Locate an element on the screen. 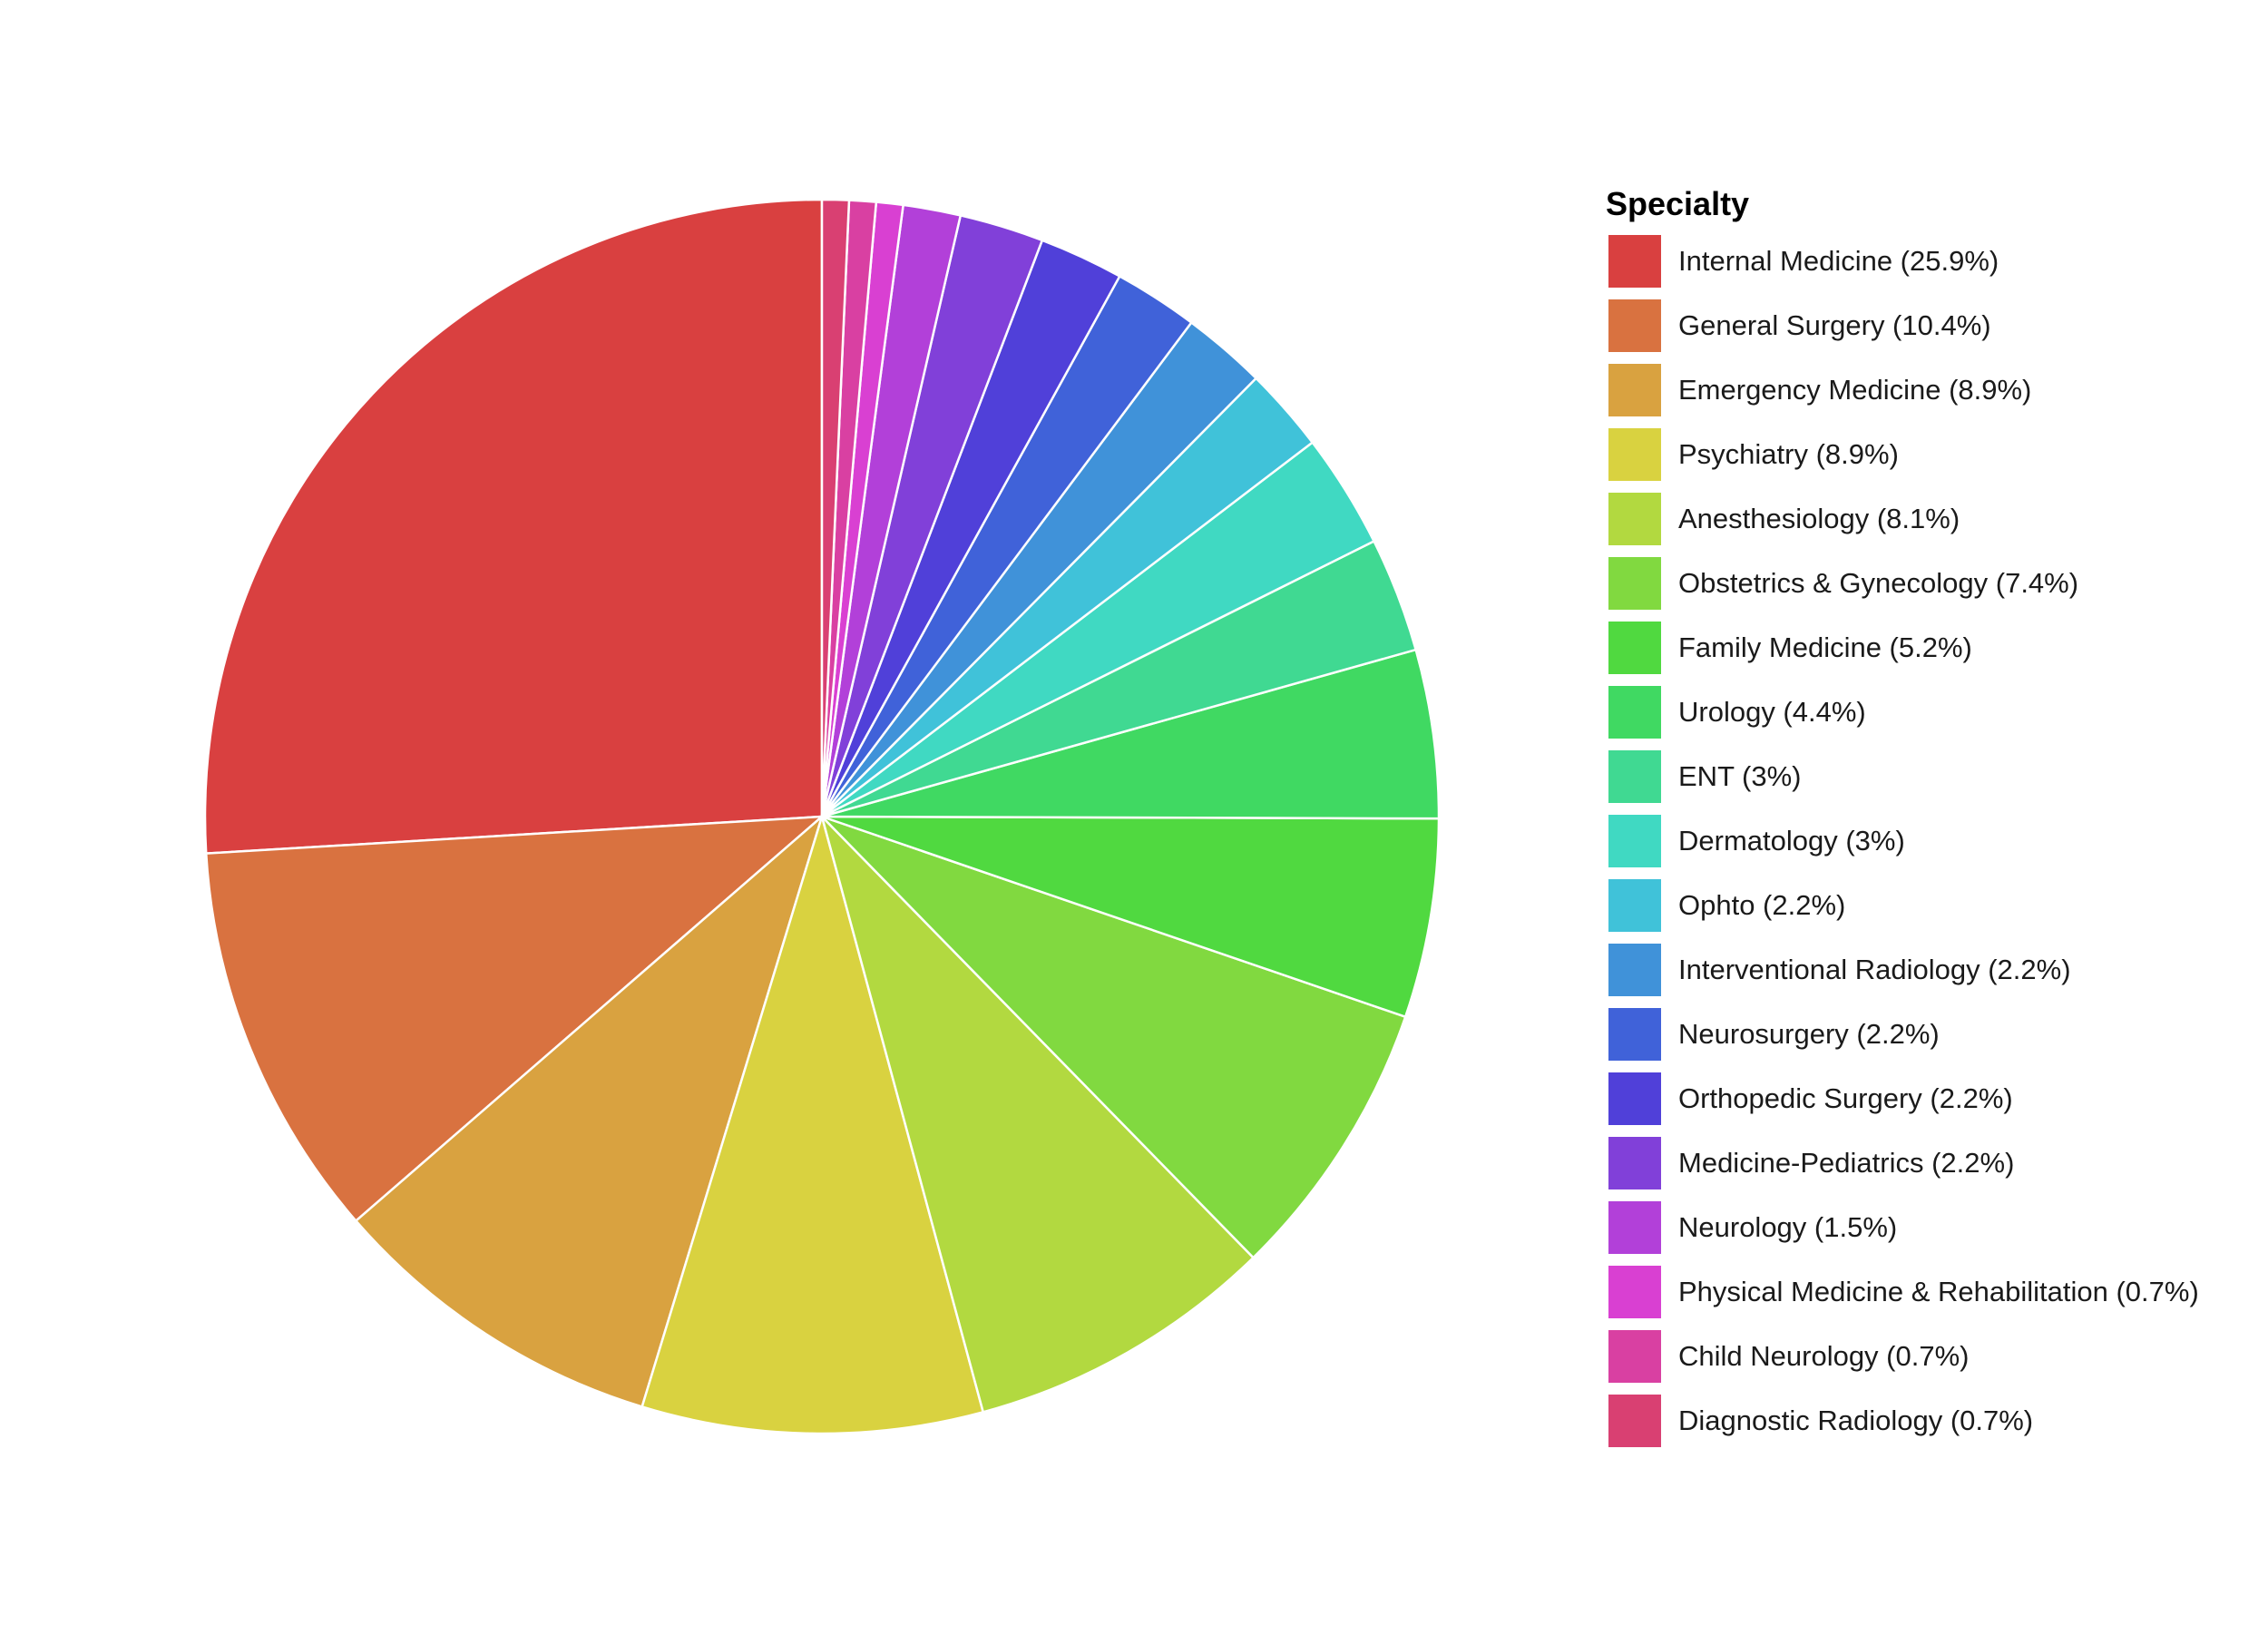 Image resolution: width=2268 pixels, height=1625 pixels. legend-label: Dermatology (3%) is located at coordinates (1792, 840).